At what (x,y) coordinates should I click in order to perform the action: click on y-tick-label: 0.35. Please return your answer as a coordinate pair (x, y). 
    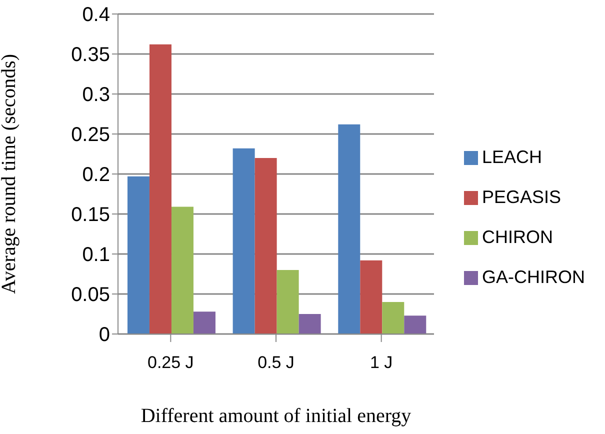
    Looking at the image, I should click on (90, 55).